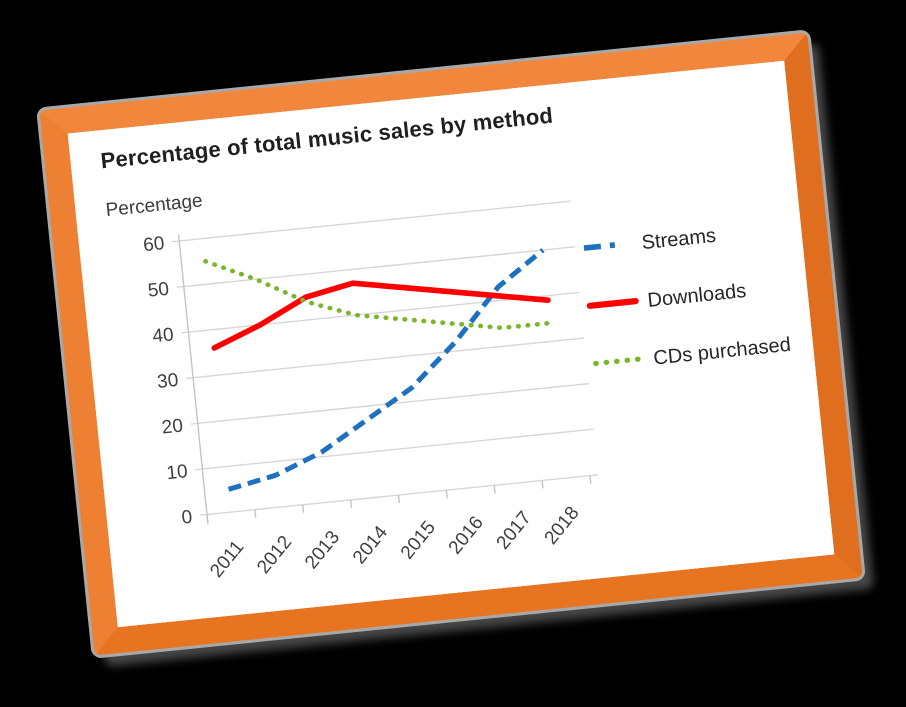  What do you see at coordinates (418, 540) in the screenshot?
I see `x-tick-label: 2015` at bounding box center [418, 540].